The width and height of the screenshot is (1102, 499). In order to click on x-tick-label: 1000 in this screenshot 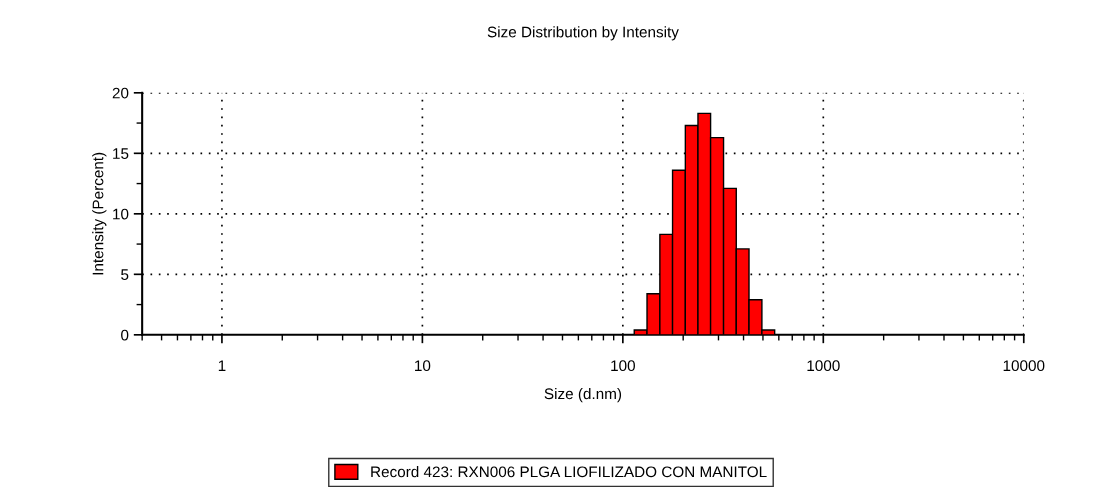, I will do `click(823, 366)`.